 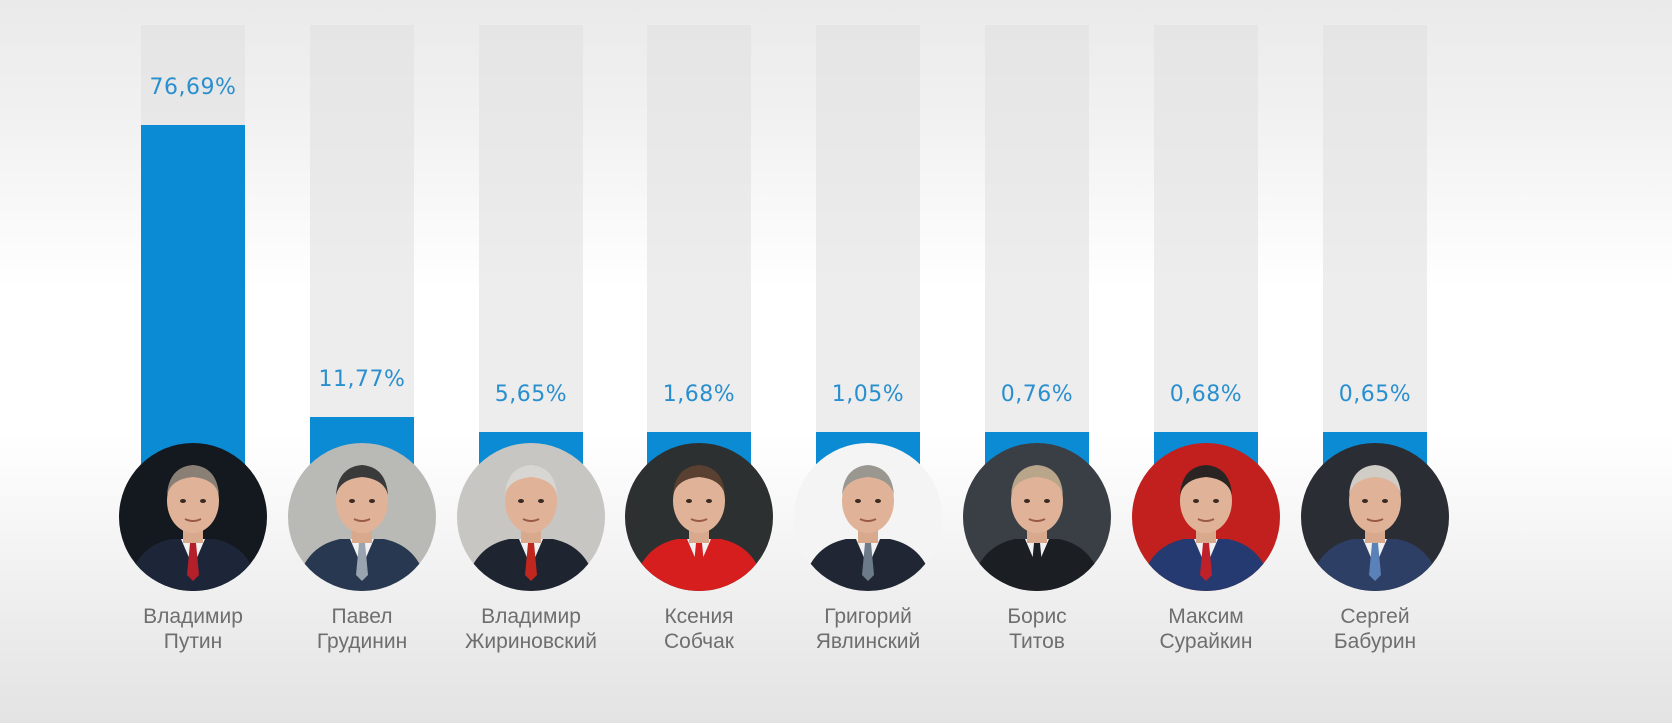 What do you see at coordinates (699, 394) in the screenshot?
I see `data-label: 1,68%` at bounding box center [699, 394].